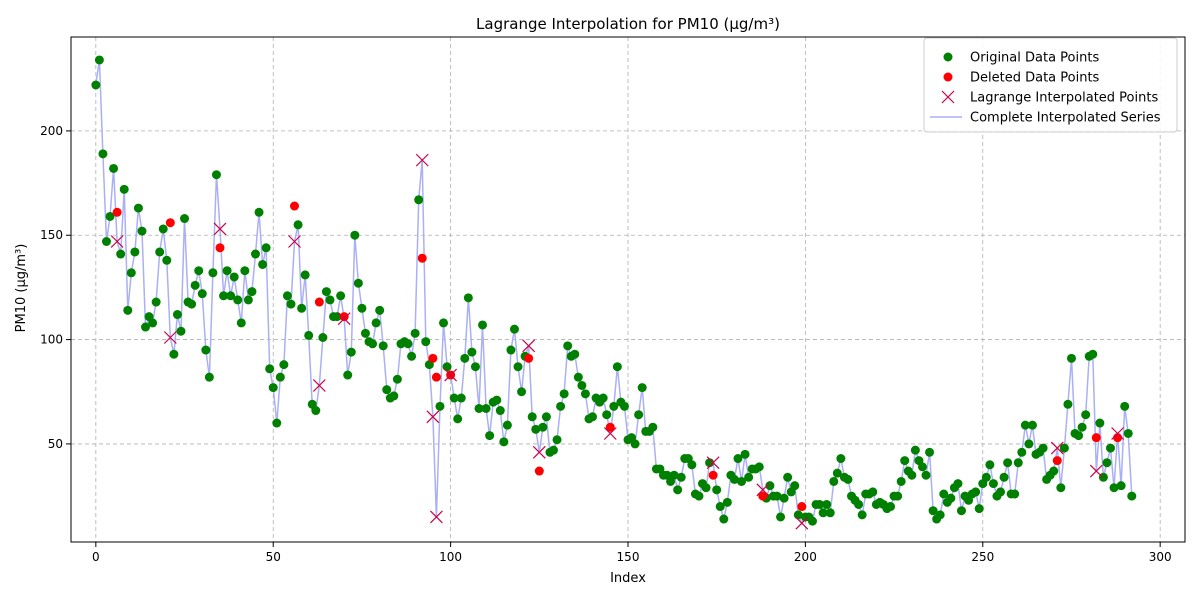 The width and height of the screenshot is (1200, 600). Describe the element at coordinates (628, 578) in the screenshot. I see `x-axis-title: Index` at that location.